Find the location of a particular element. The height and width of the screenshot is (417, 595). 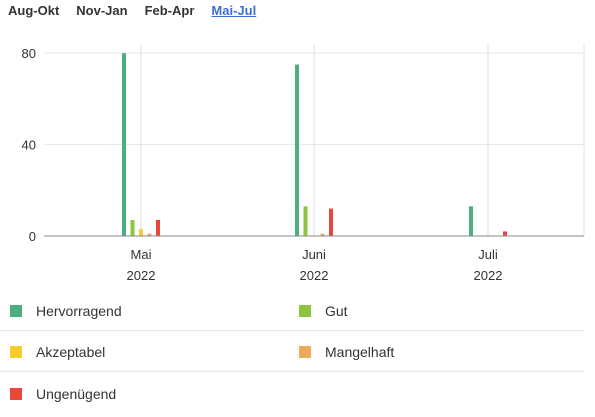

legend-label: Gut is located at coordinates (336, 311).